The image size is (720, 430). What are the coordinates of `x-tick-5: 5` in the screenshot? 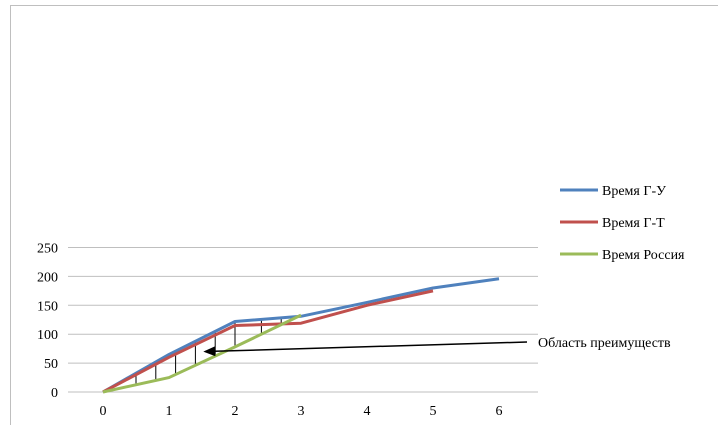 It's located at (433, 411).